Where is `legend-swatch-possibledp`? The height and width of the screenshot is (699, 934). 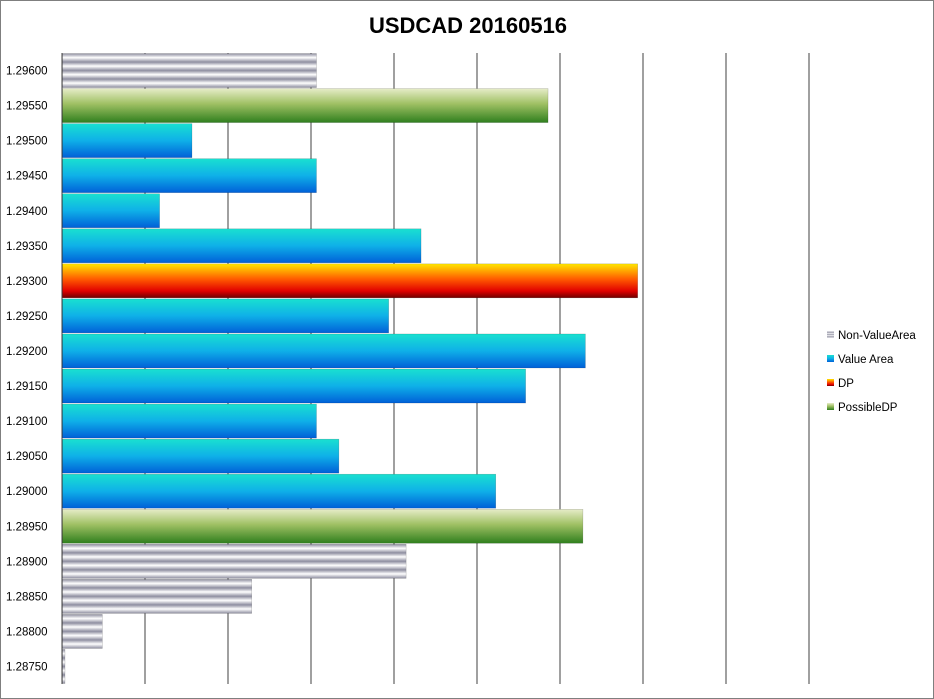 legend-swatch-possibledp is located at coordinates (830, 406).